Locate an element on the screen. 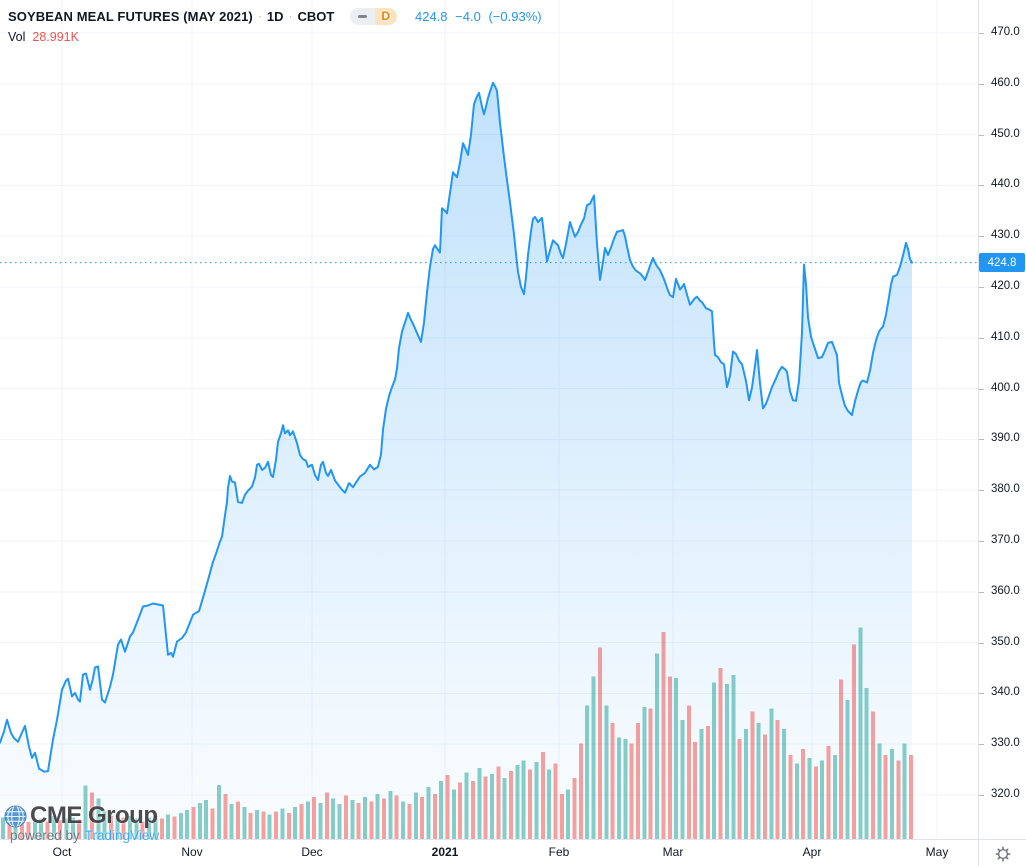 The width and height of the screenshot is (1026, 866). x-axis-tick-label: Oct is located at coordinates (62, 852).